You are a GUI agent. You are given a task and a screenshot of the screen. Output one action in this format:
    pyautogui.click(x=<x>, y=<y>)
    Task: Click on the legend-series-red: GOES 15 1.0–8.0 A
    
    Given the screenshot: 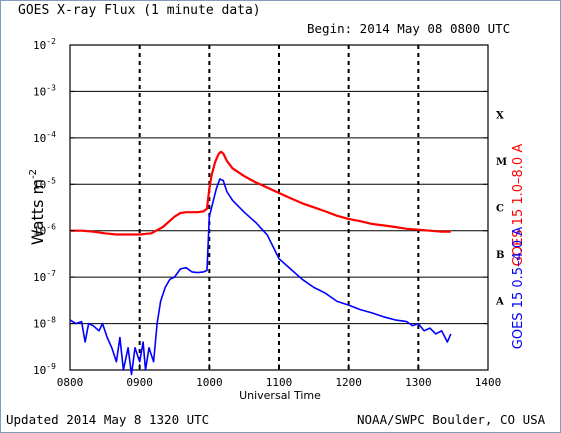 What is the action you would take?
    pyautogui.click(x=518, y=205)
    